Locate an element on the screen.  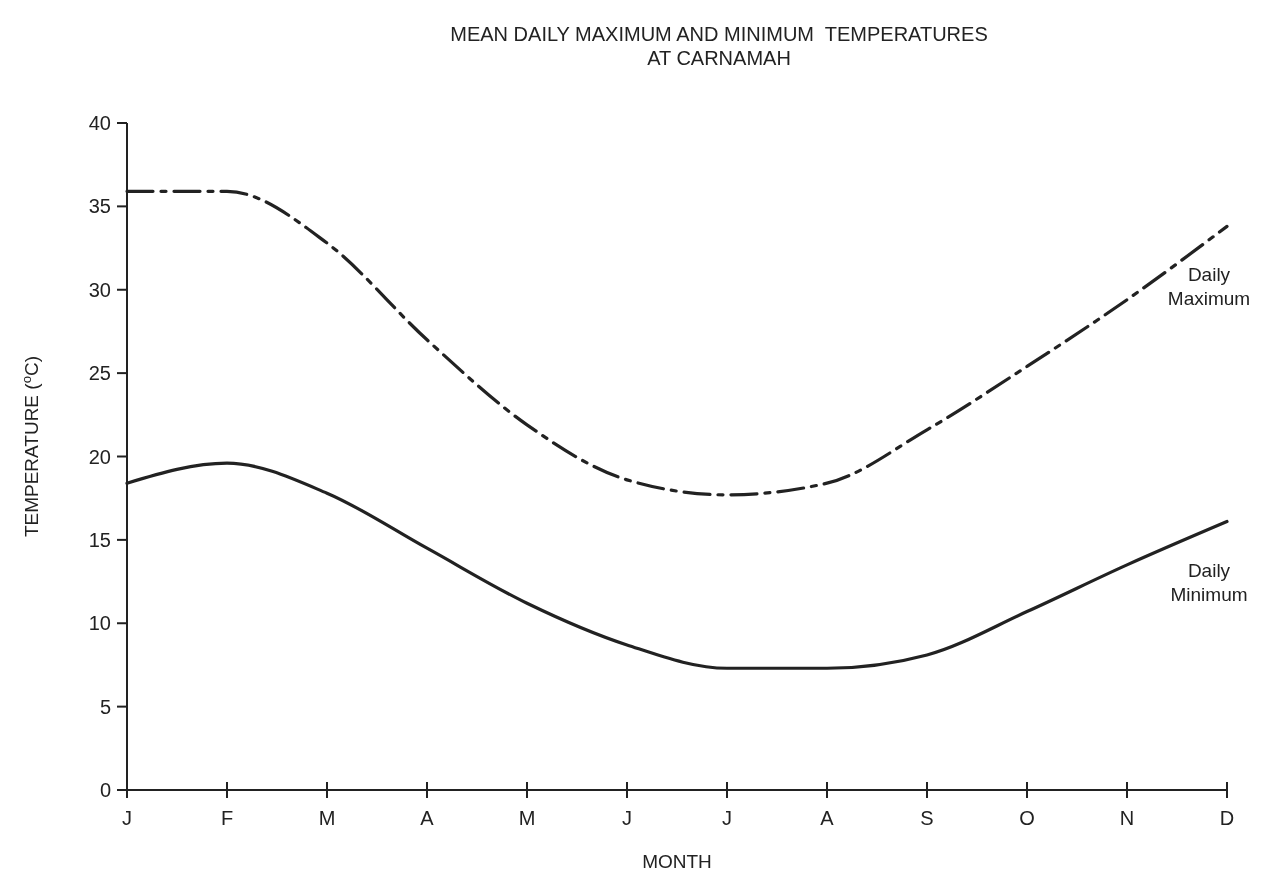
x-tick-label: F is located at coordinates (227, 818).